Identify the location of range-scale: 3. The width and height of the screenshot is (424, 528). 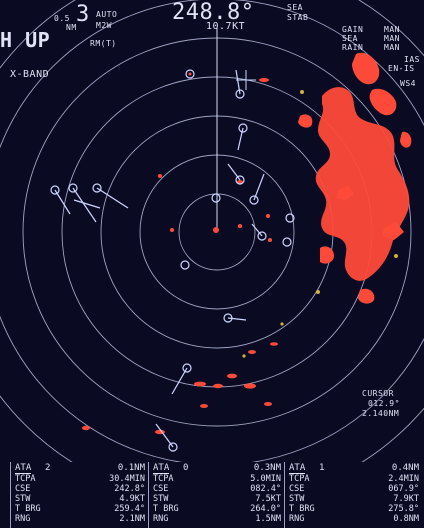
(83, 14).